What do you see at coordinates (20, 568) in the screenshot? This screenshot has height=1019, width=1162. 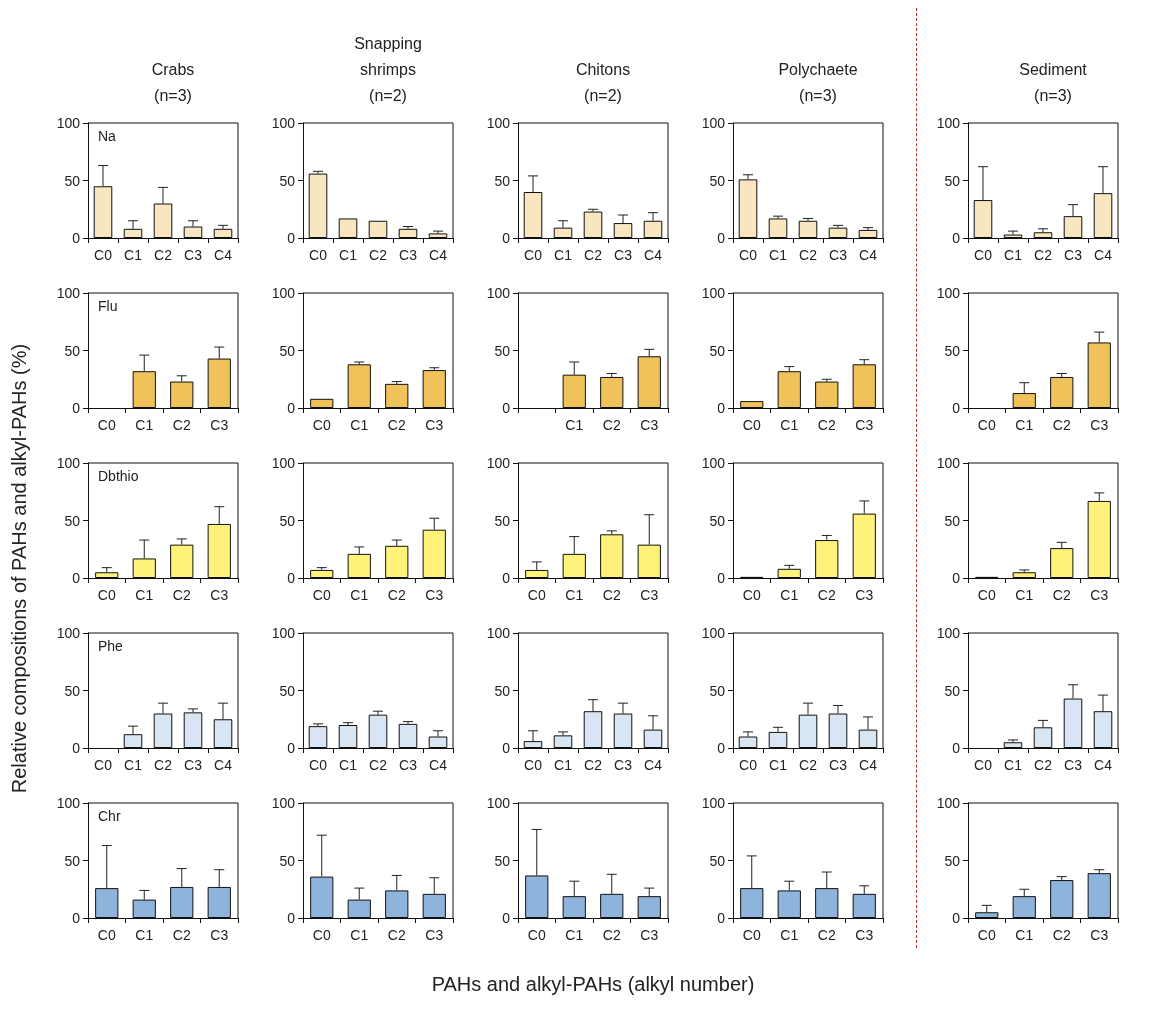 I see `y-axis-title: Relative compositions of PAHs and alkyl-PAHs (%)` at bounding box center [20, 568].